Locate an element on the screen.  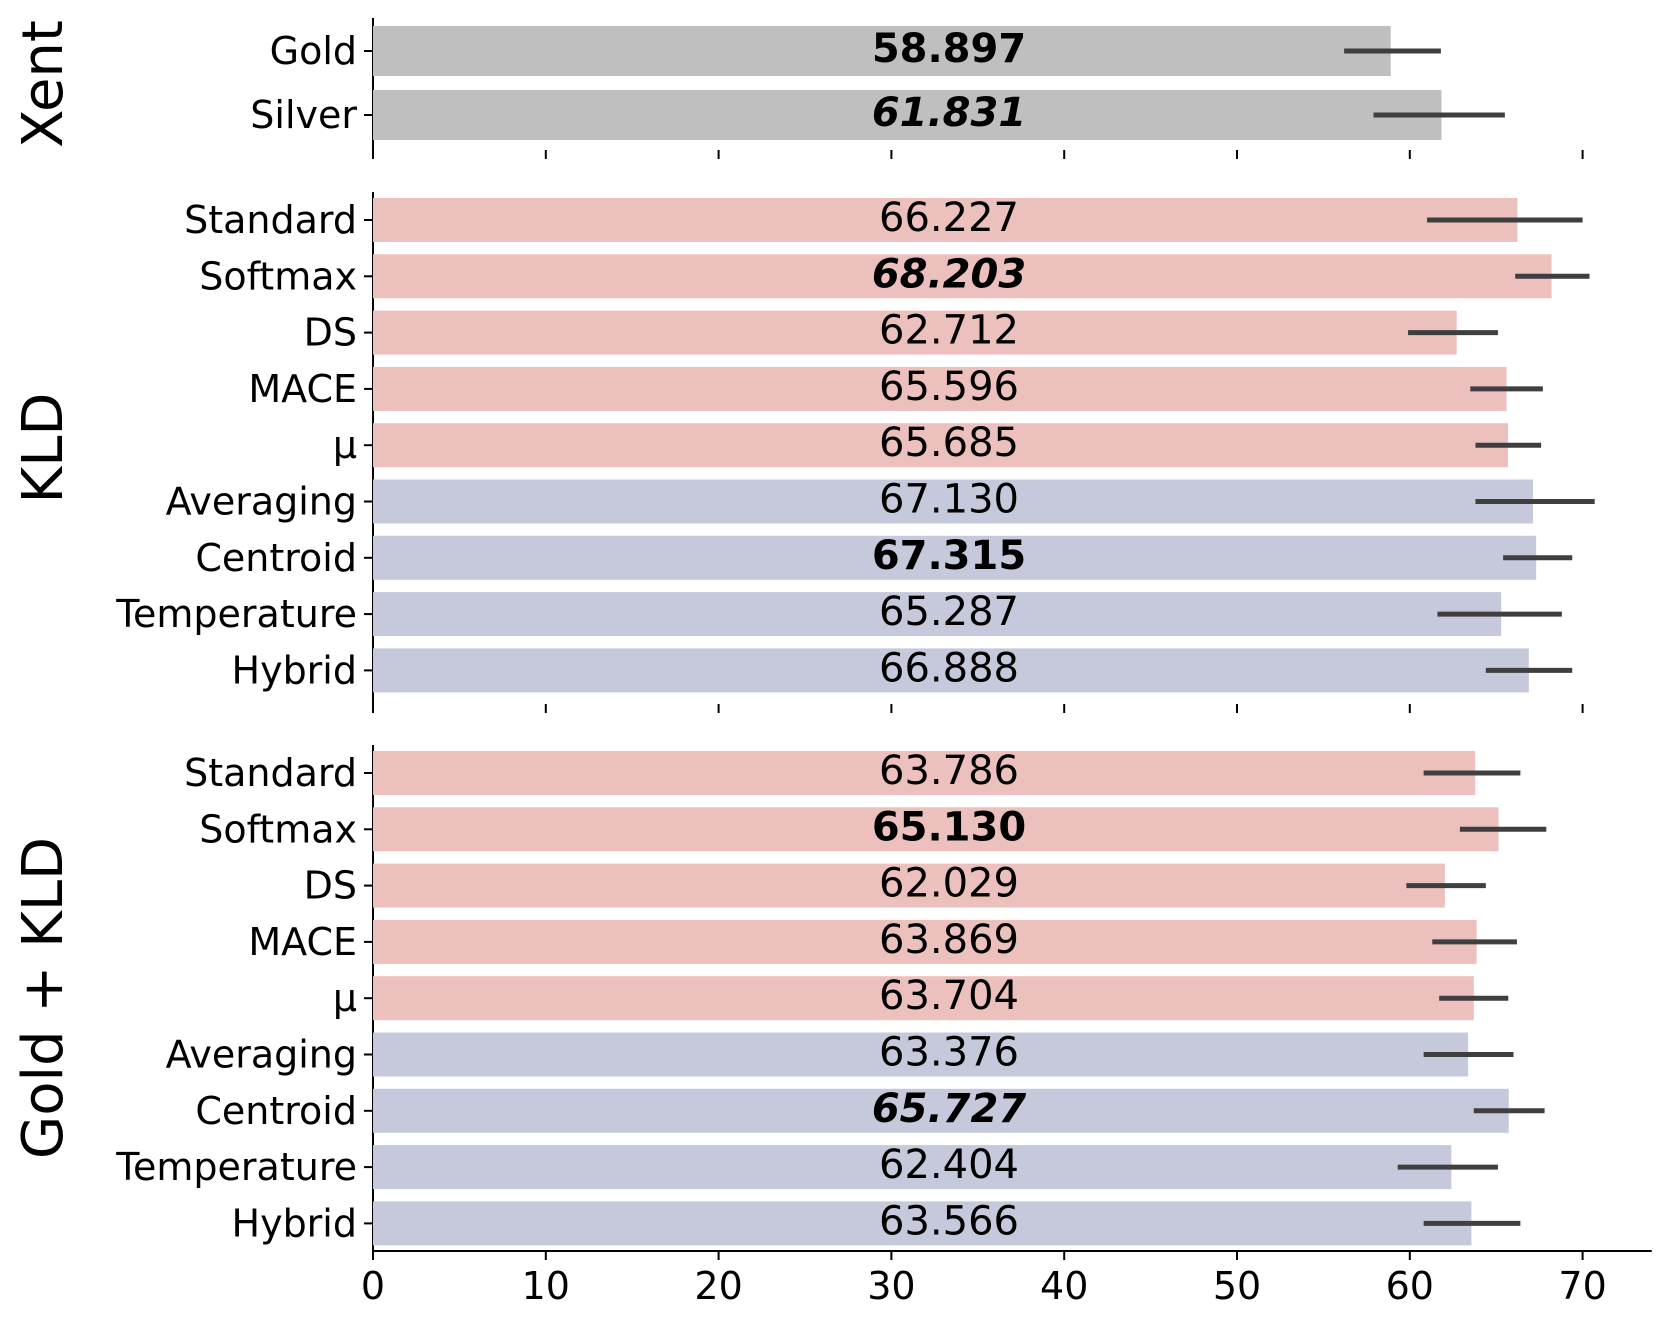
bar-gold-kld-softmax is located at coordinates (936, 829).